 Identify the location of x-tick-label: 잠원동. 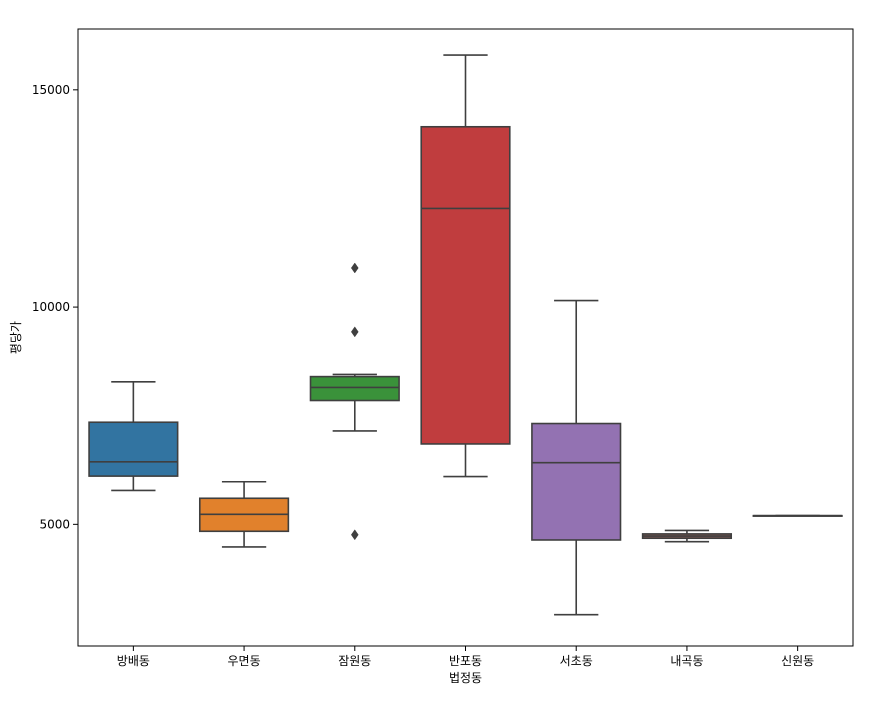
(354, 661).